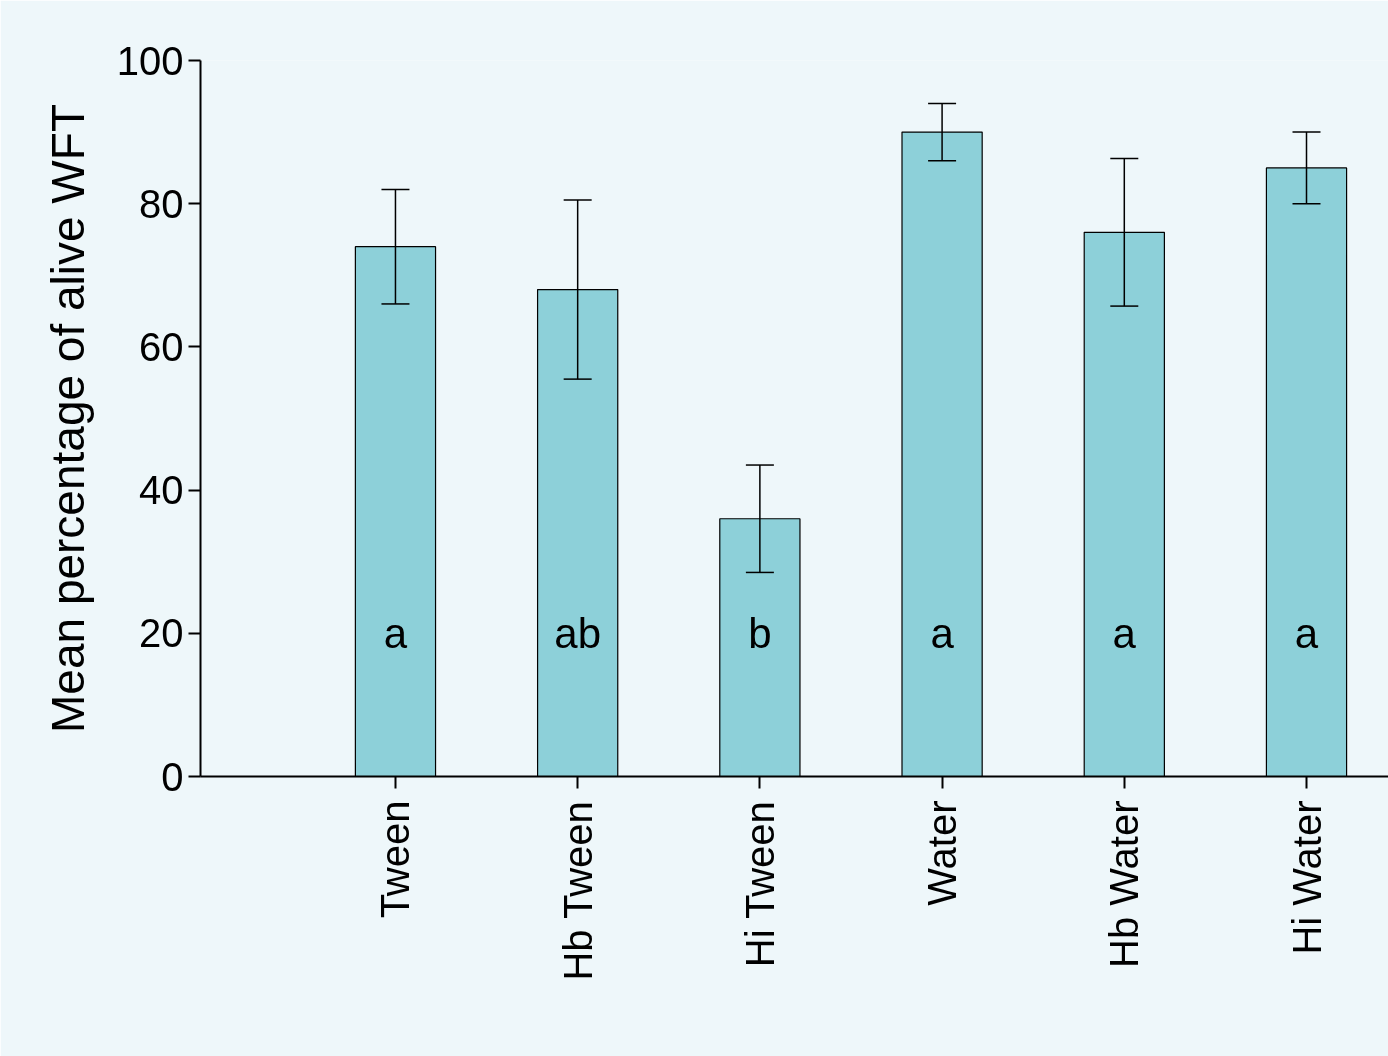 The image size is (1388, 1056). I want to click on y-axis-title: Mean percentage of alive WFT, so click(67, 418).